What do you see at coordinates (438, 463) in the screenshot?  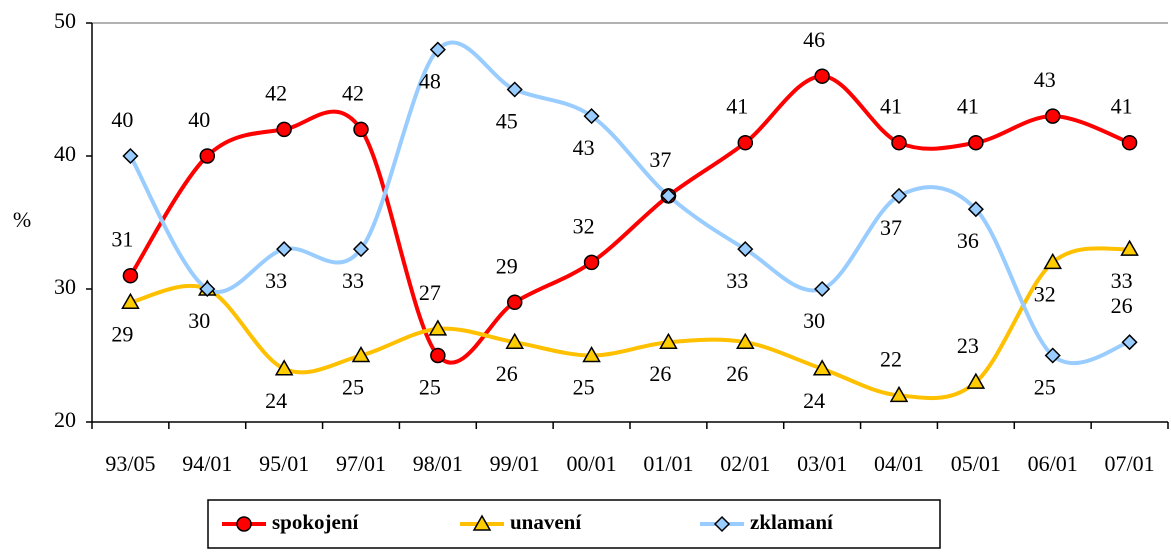 I see `x-tick-label: 98/01` at bounding box center [438, 463].